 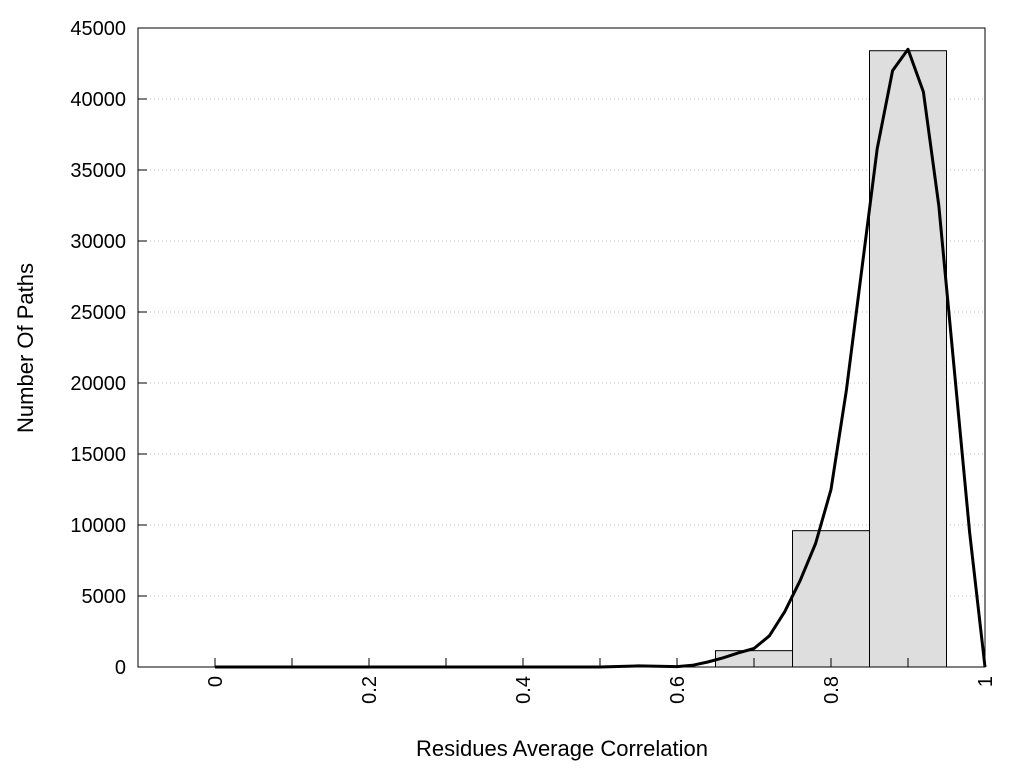 What do you see at coordinates (25, 348) in the screenshot?
I see `y-axis-title: Number Of Paths` at bounding box center [25, 348].